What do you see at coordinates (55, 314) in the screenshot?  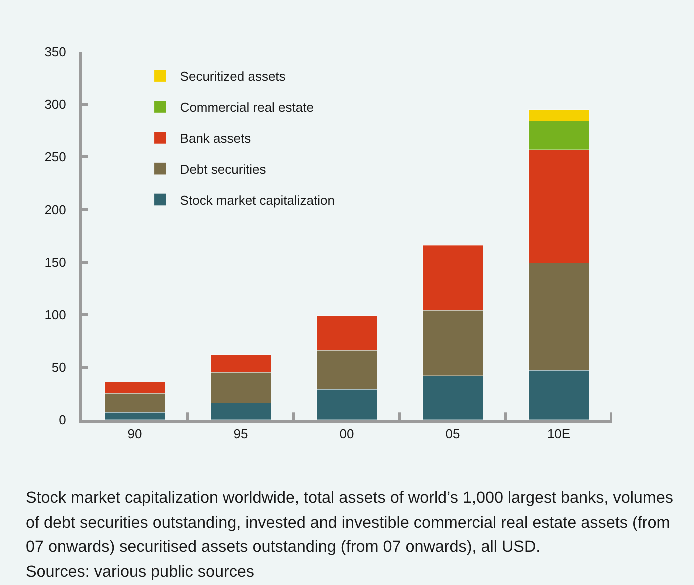 I see `y-tick-label: 100` at bounding box center [55, 314].